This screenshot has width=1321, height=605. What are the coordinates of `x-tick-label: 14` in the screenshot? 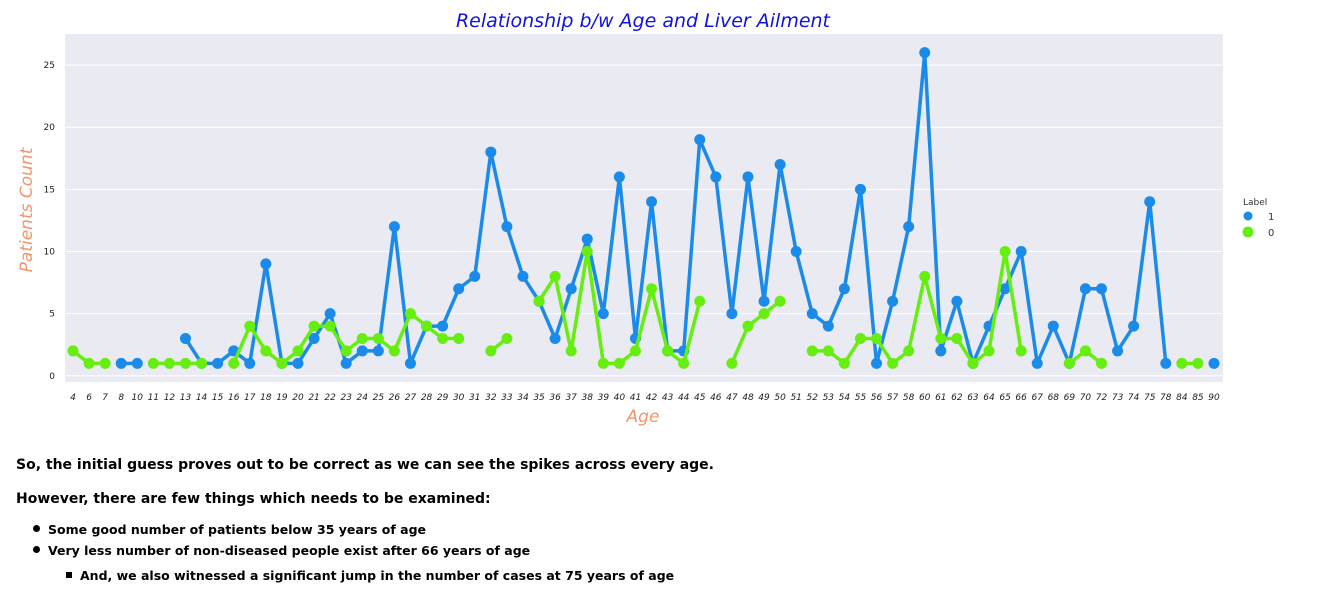 It's located at (202, 398).